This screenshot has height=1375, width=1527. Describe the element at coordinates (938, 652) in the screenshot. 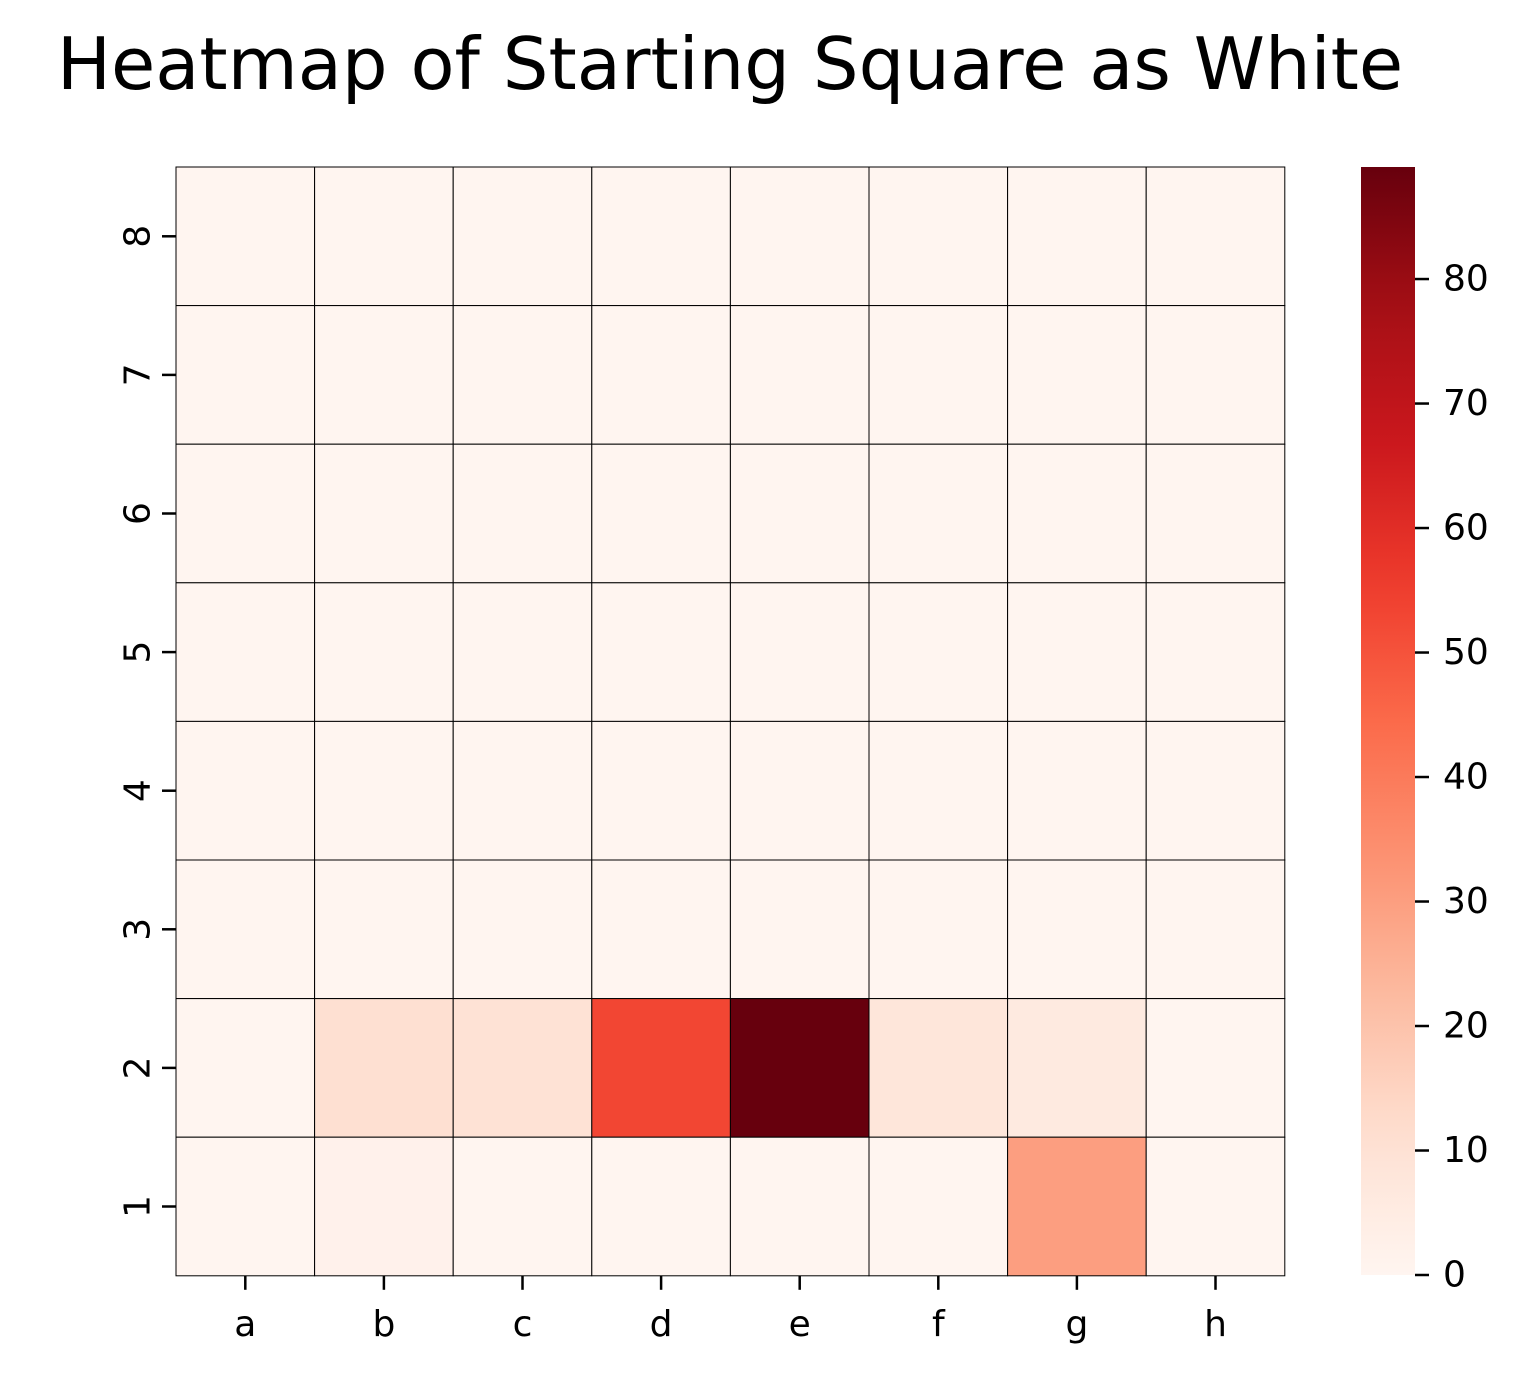

I see `heatmap-cell-f5` at that location.